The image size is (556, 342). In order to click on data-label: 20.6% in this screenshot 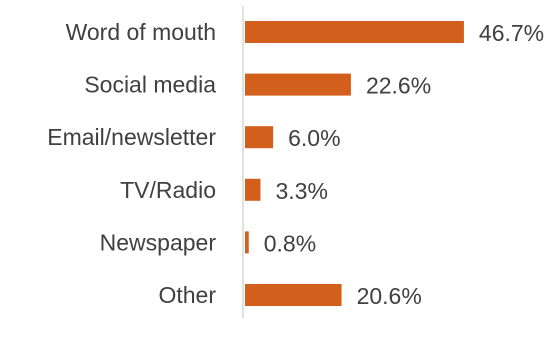, I will do `click(389, 296)`.